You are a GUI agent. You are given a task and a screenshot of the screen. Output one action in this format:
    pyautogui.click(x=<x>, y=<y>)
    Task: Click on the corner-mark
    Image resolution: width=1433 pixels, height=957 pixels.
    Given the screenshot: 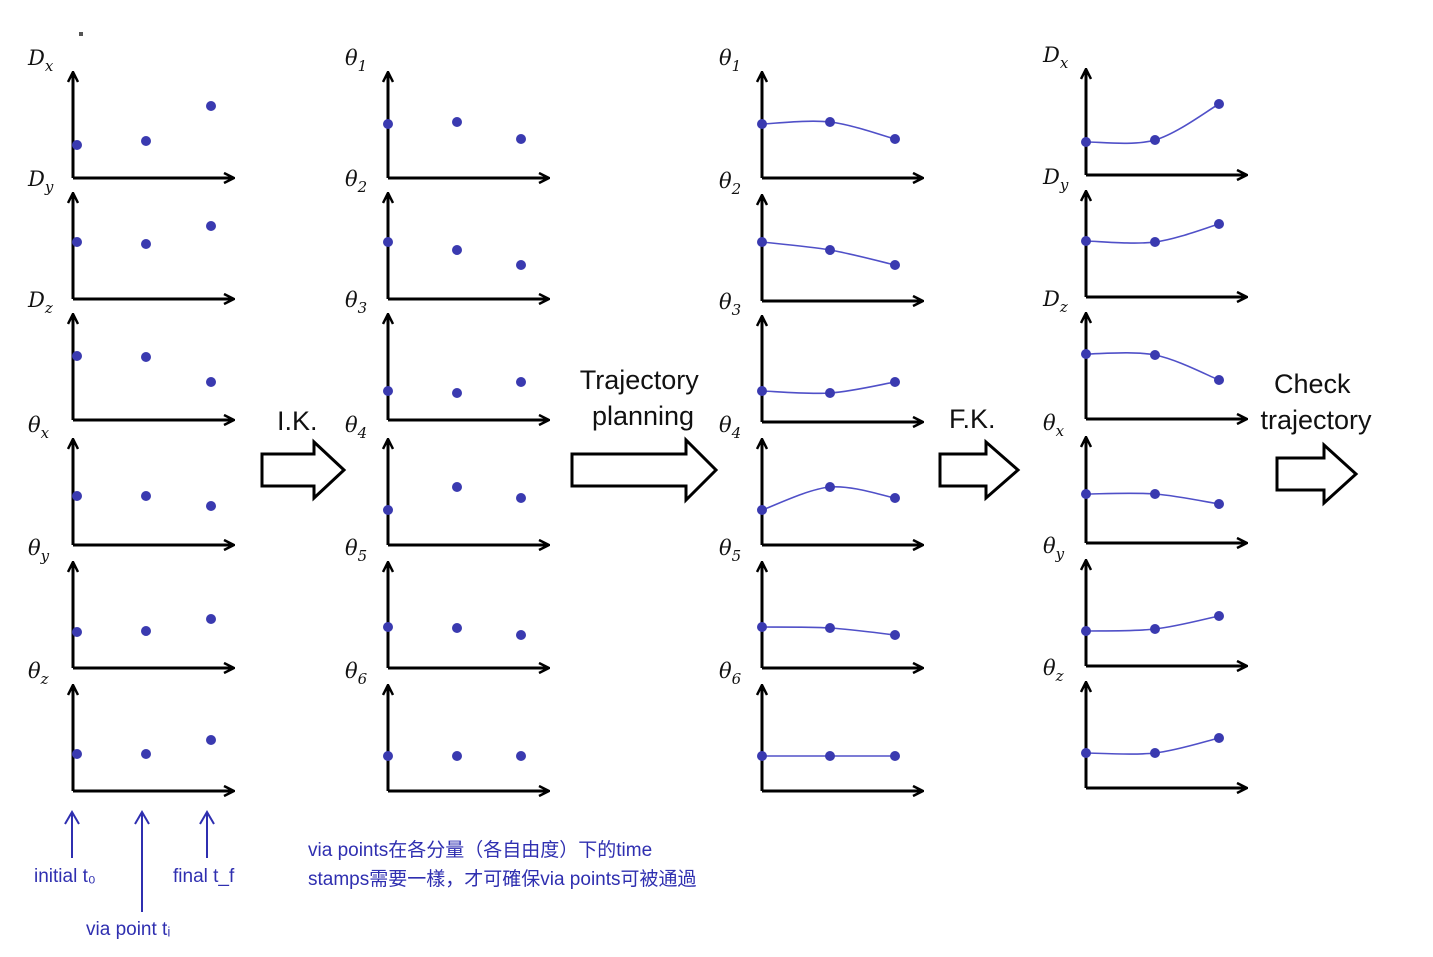 What is the action you would take?
    pyautogui.click(x=81, y=34)
    